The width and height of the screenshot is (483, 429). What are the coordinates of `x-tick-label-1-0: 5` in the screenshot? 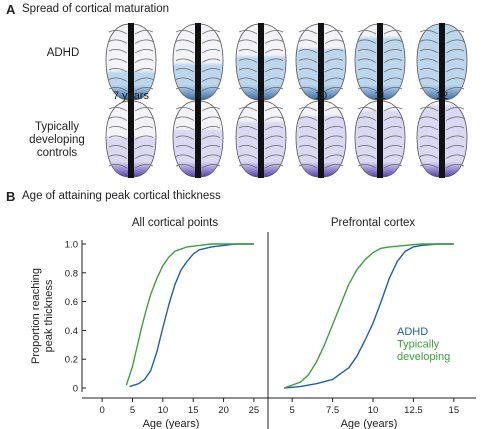 It's located at (292, 410).